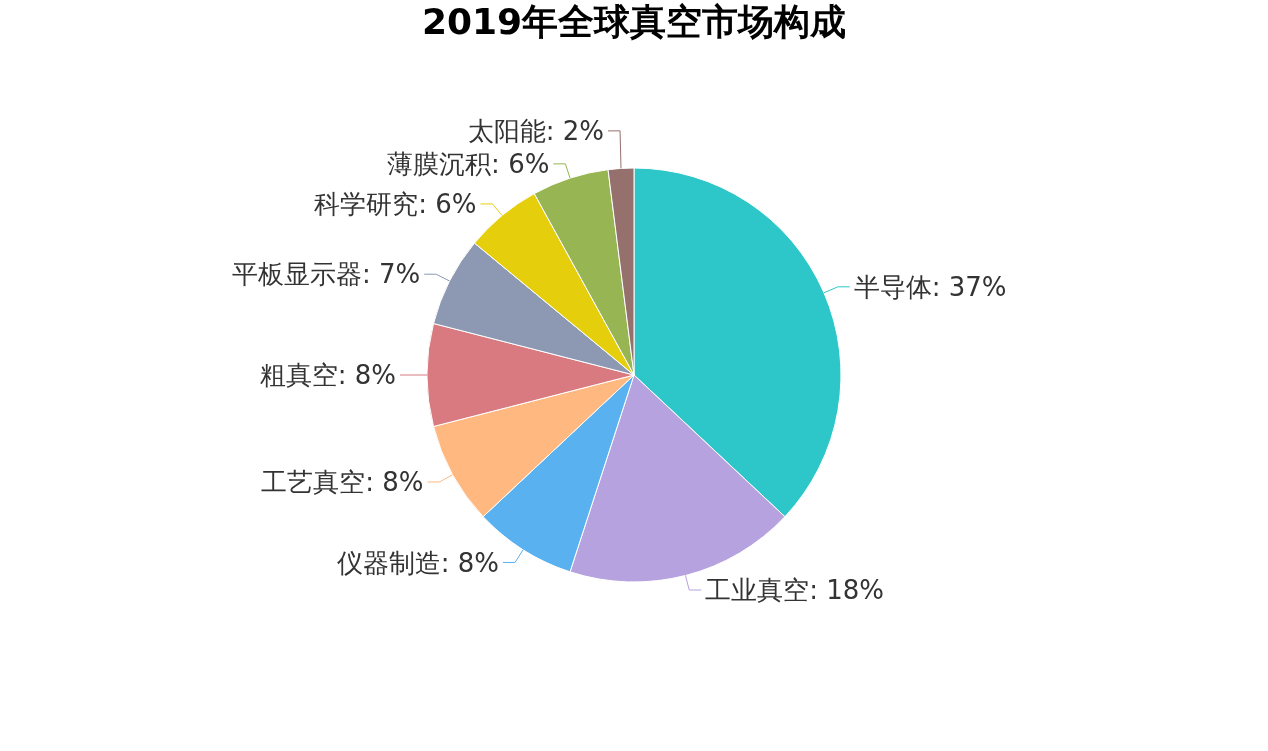  I want to click on slice-label: 半导体: 37%, so click(930, 286).